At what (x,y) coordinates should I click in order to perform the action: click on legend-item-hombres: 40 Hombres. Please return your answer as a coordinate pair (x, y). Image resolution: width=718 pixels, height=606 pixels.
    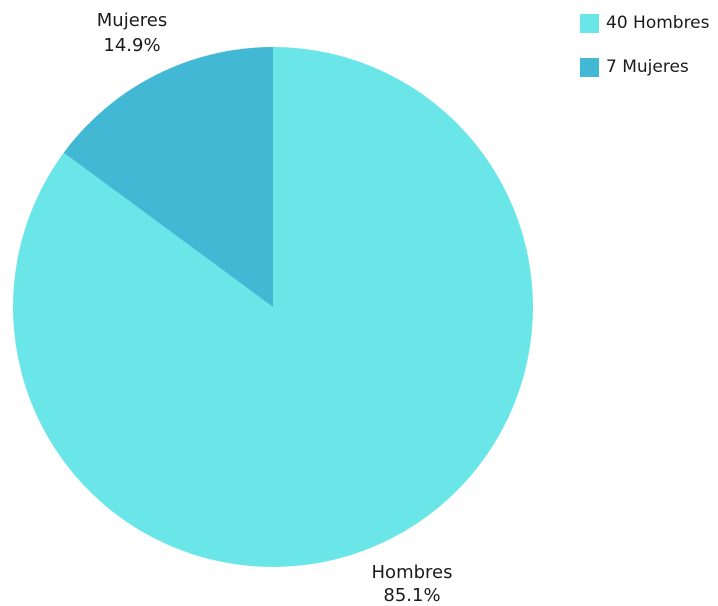
    Looking at the image, I should click on (645, 23).